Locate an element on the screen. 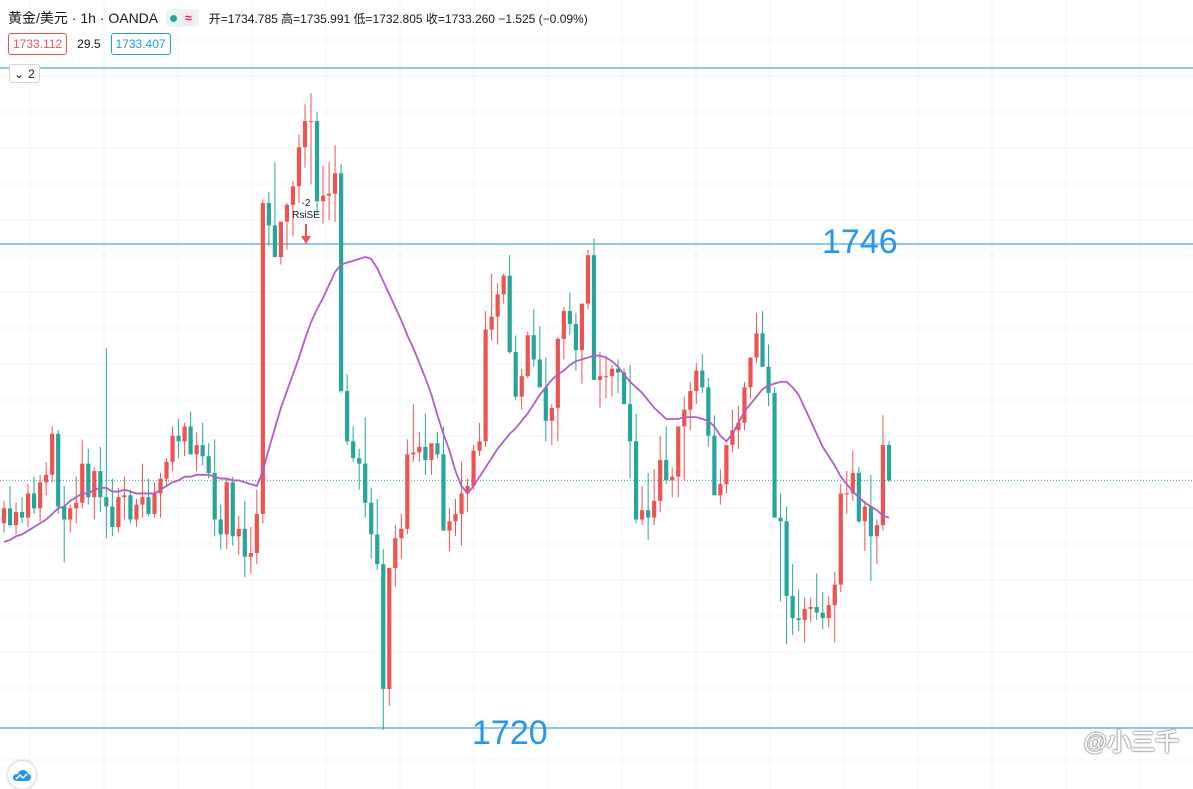 This screenshot has width=1193, height=789. market-status: ≈ is located at coordinates (182, 18).